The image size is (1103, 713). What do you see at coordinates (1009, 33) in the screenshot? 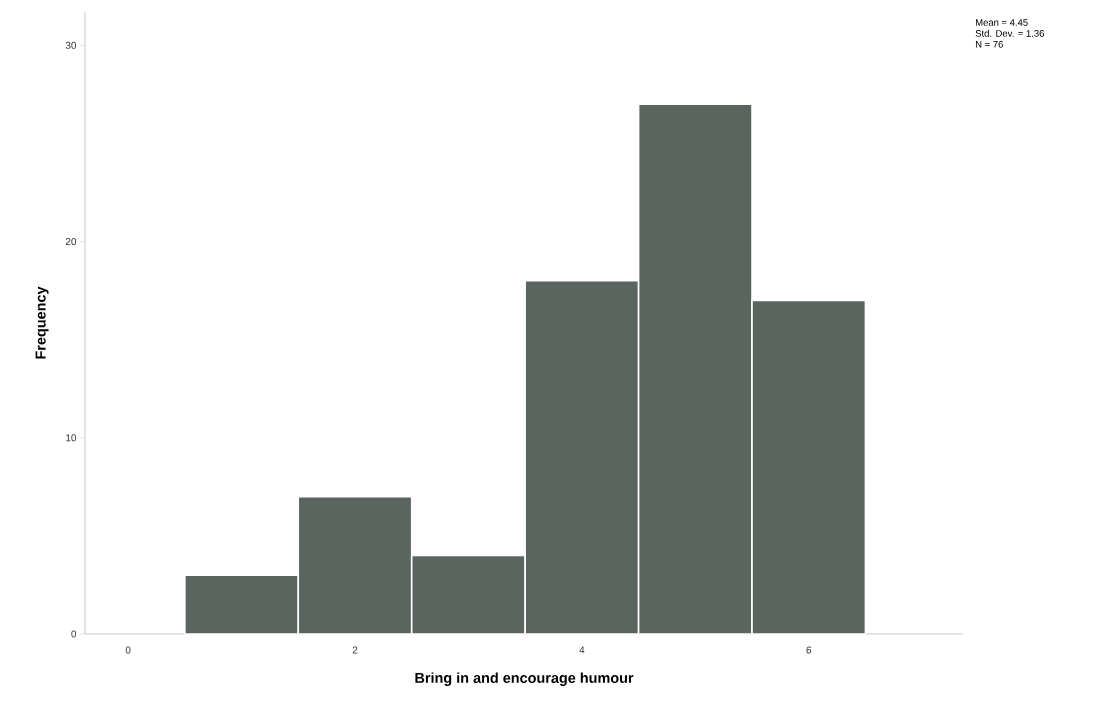
I see `text: Std. Dev. = 1.36` at bounding box center [1009, 33].